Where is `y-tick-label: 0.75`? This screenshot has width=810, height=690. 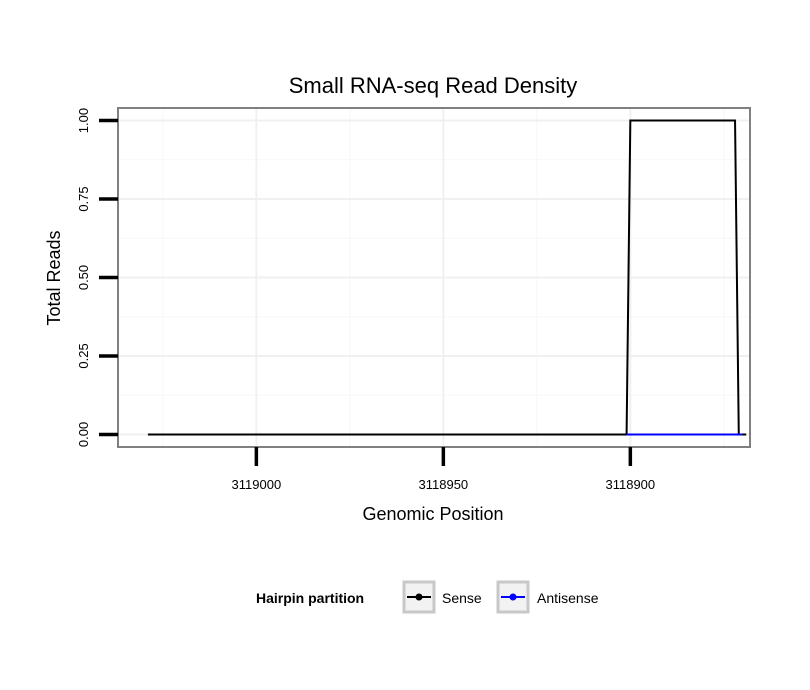
y-tick-label: 0.75 is located at coordinates (83, 198).